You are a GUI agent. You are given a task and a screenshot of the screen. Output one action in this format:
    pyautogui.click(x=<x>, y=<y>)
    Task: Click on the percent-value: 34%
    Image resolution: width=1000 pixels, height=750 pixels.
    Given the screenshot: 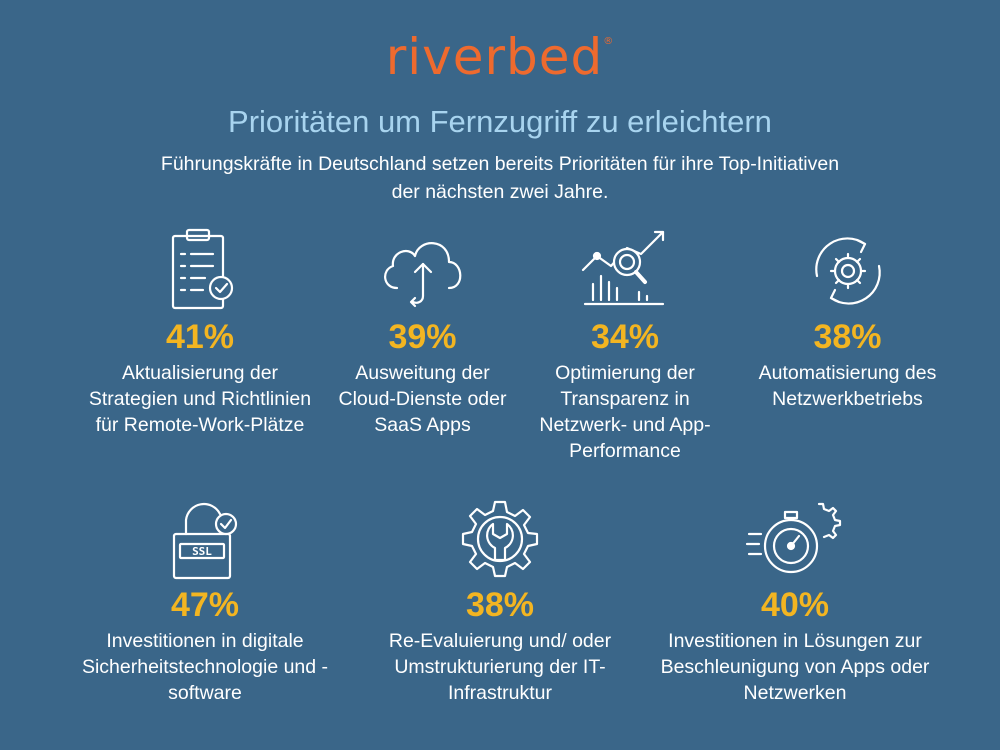 What is the action you would take?
    pyautogui.click(x=625, y=337)
    